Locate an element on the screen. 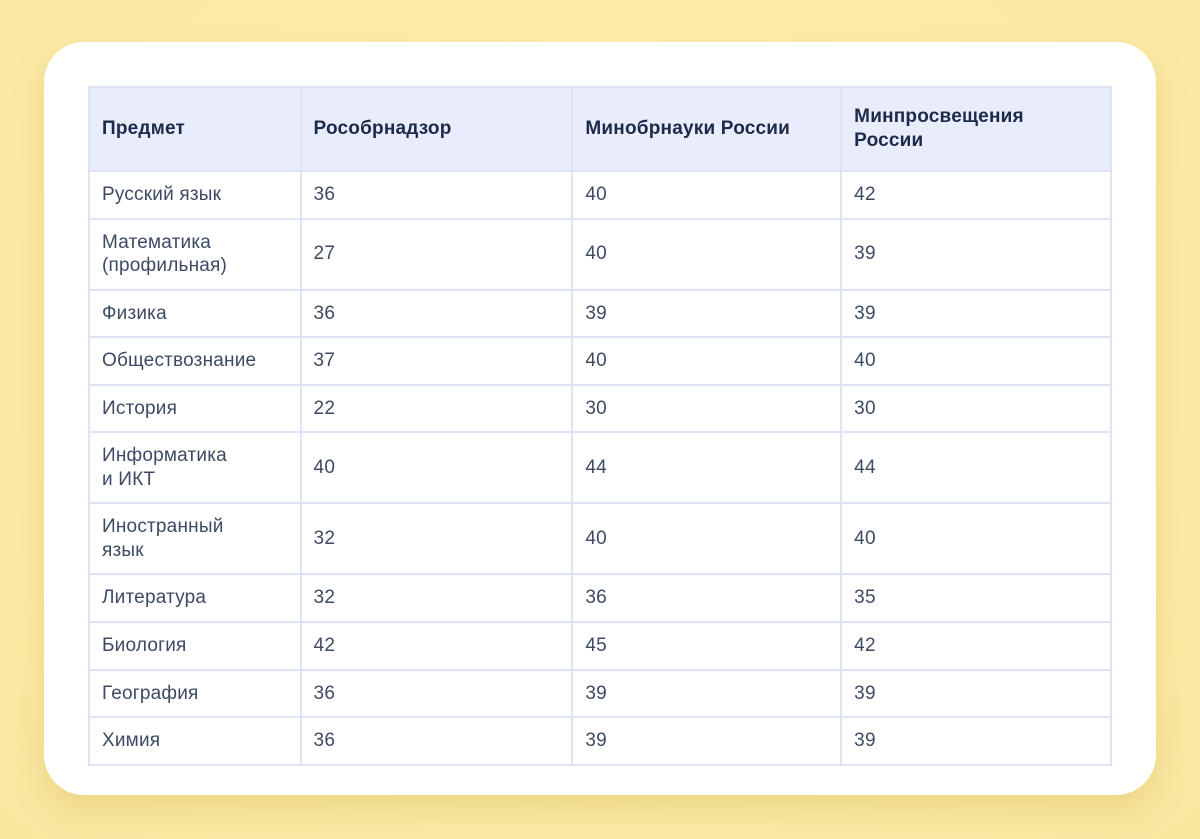 The image size is (1200, 839). table-row: Информатика и ИКТ 40 44 44 is located at coordinates (600, 468).